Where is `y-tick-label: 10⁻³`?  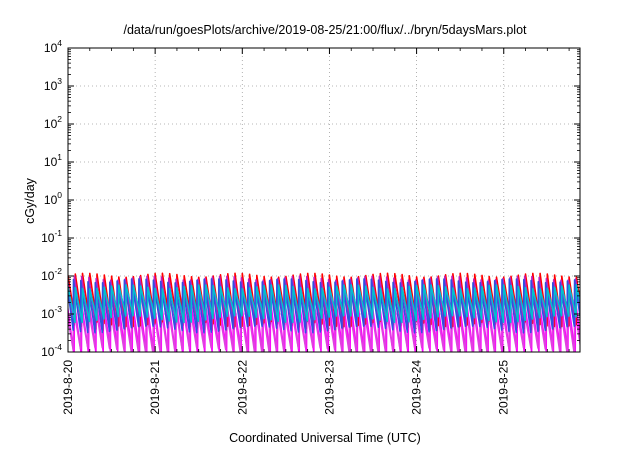 y-tick-label: 10⁻³ is located at coordinates (51, 312).